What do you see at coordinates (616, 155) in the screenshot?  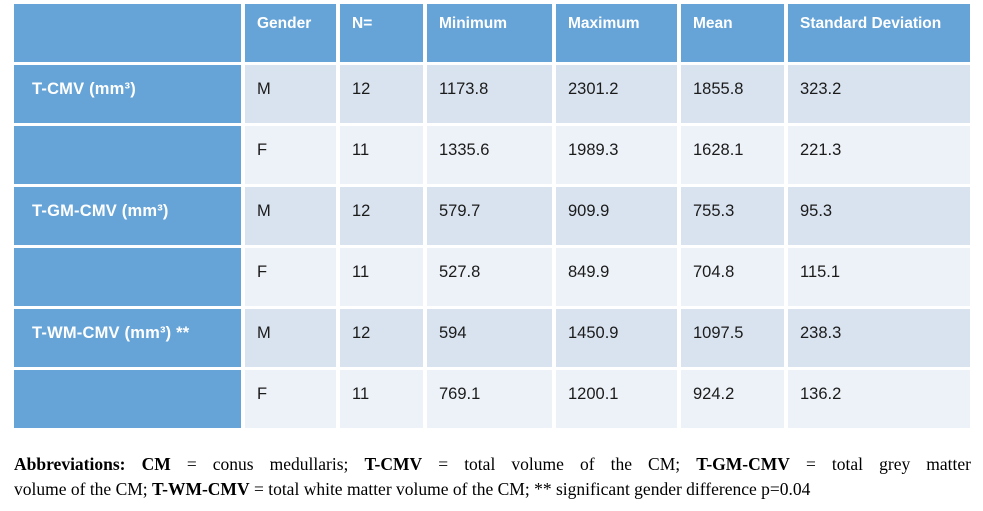 I see `cell-maximum: 1989.3` at bounding box center [616, 155].